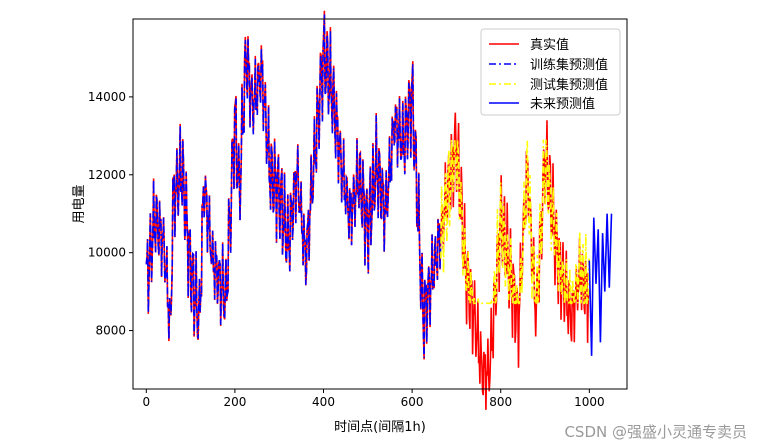 This screenshot has width=757, height=448. Describe the element at coordinates (110, 331) in the screenshot. I see `y-tick-label: 8000` at that location.